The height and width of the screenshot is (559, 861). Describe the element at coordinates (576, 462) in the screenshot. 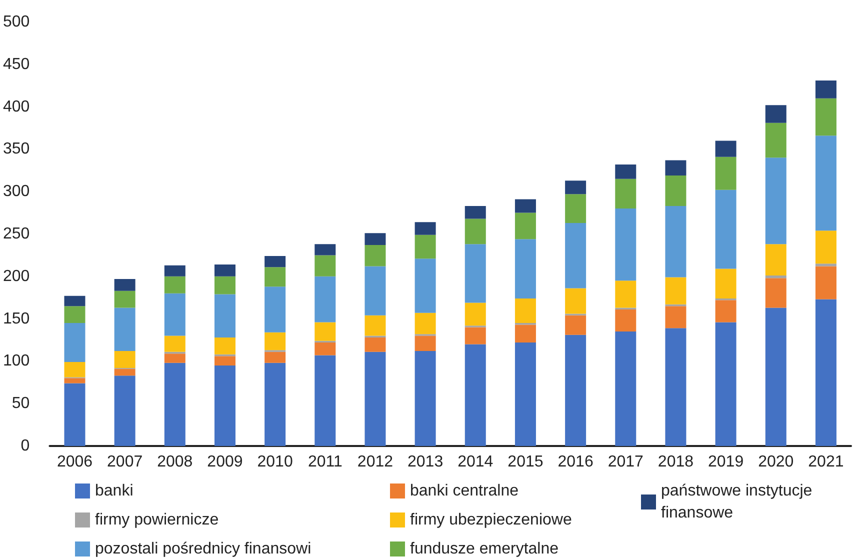

I see `x-tick-label: 2016` at that location.